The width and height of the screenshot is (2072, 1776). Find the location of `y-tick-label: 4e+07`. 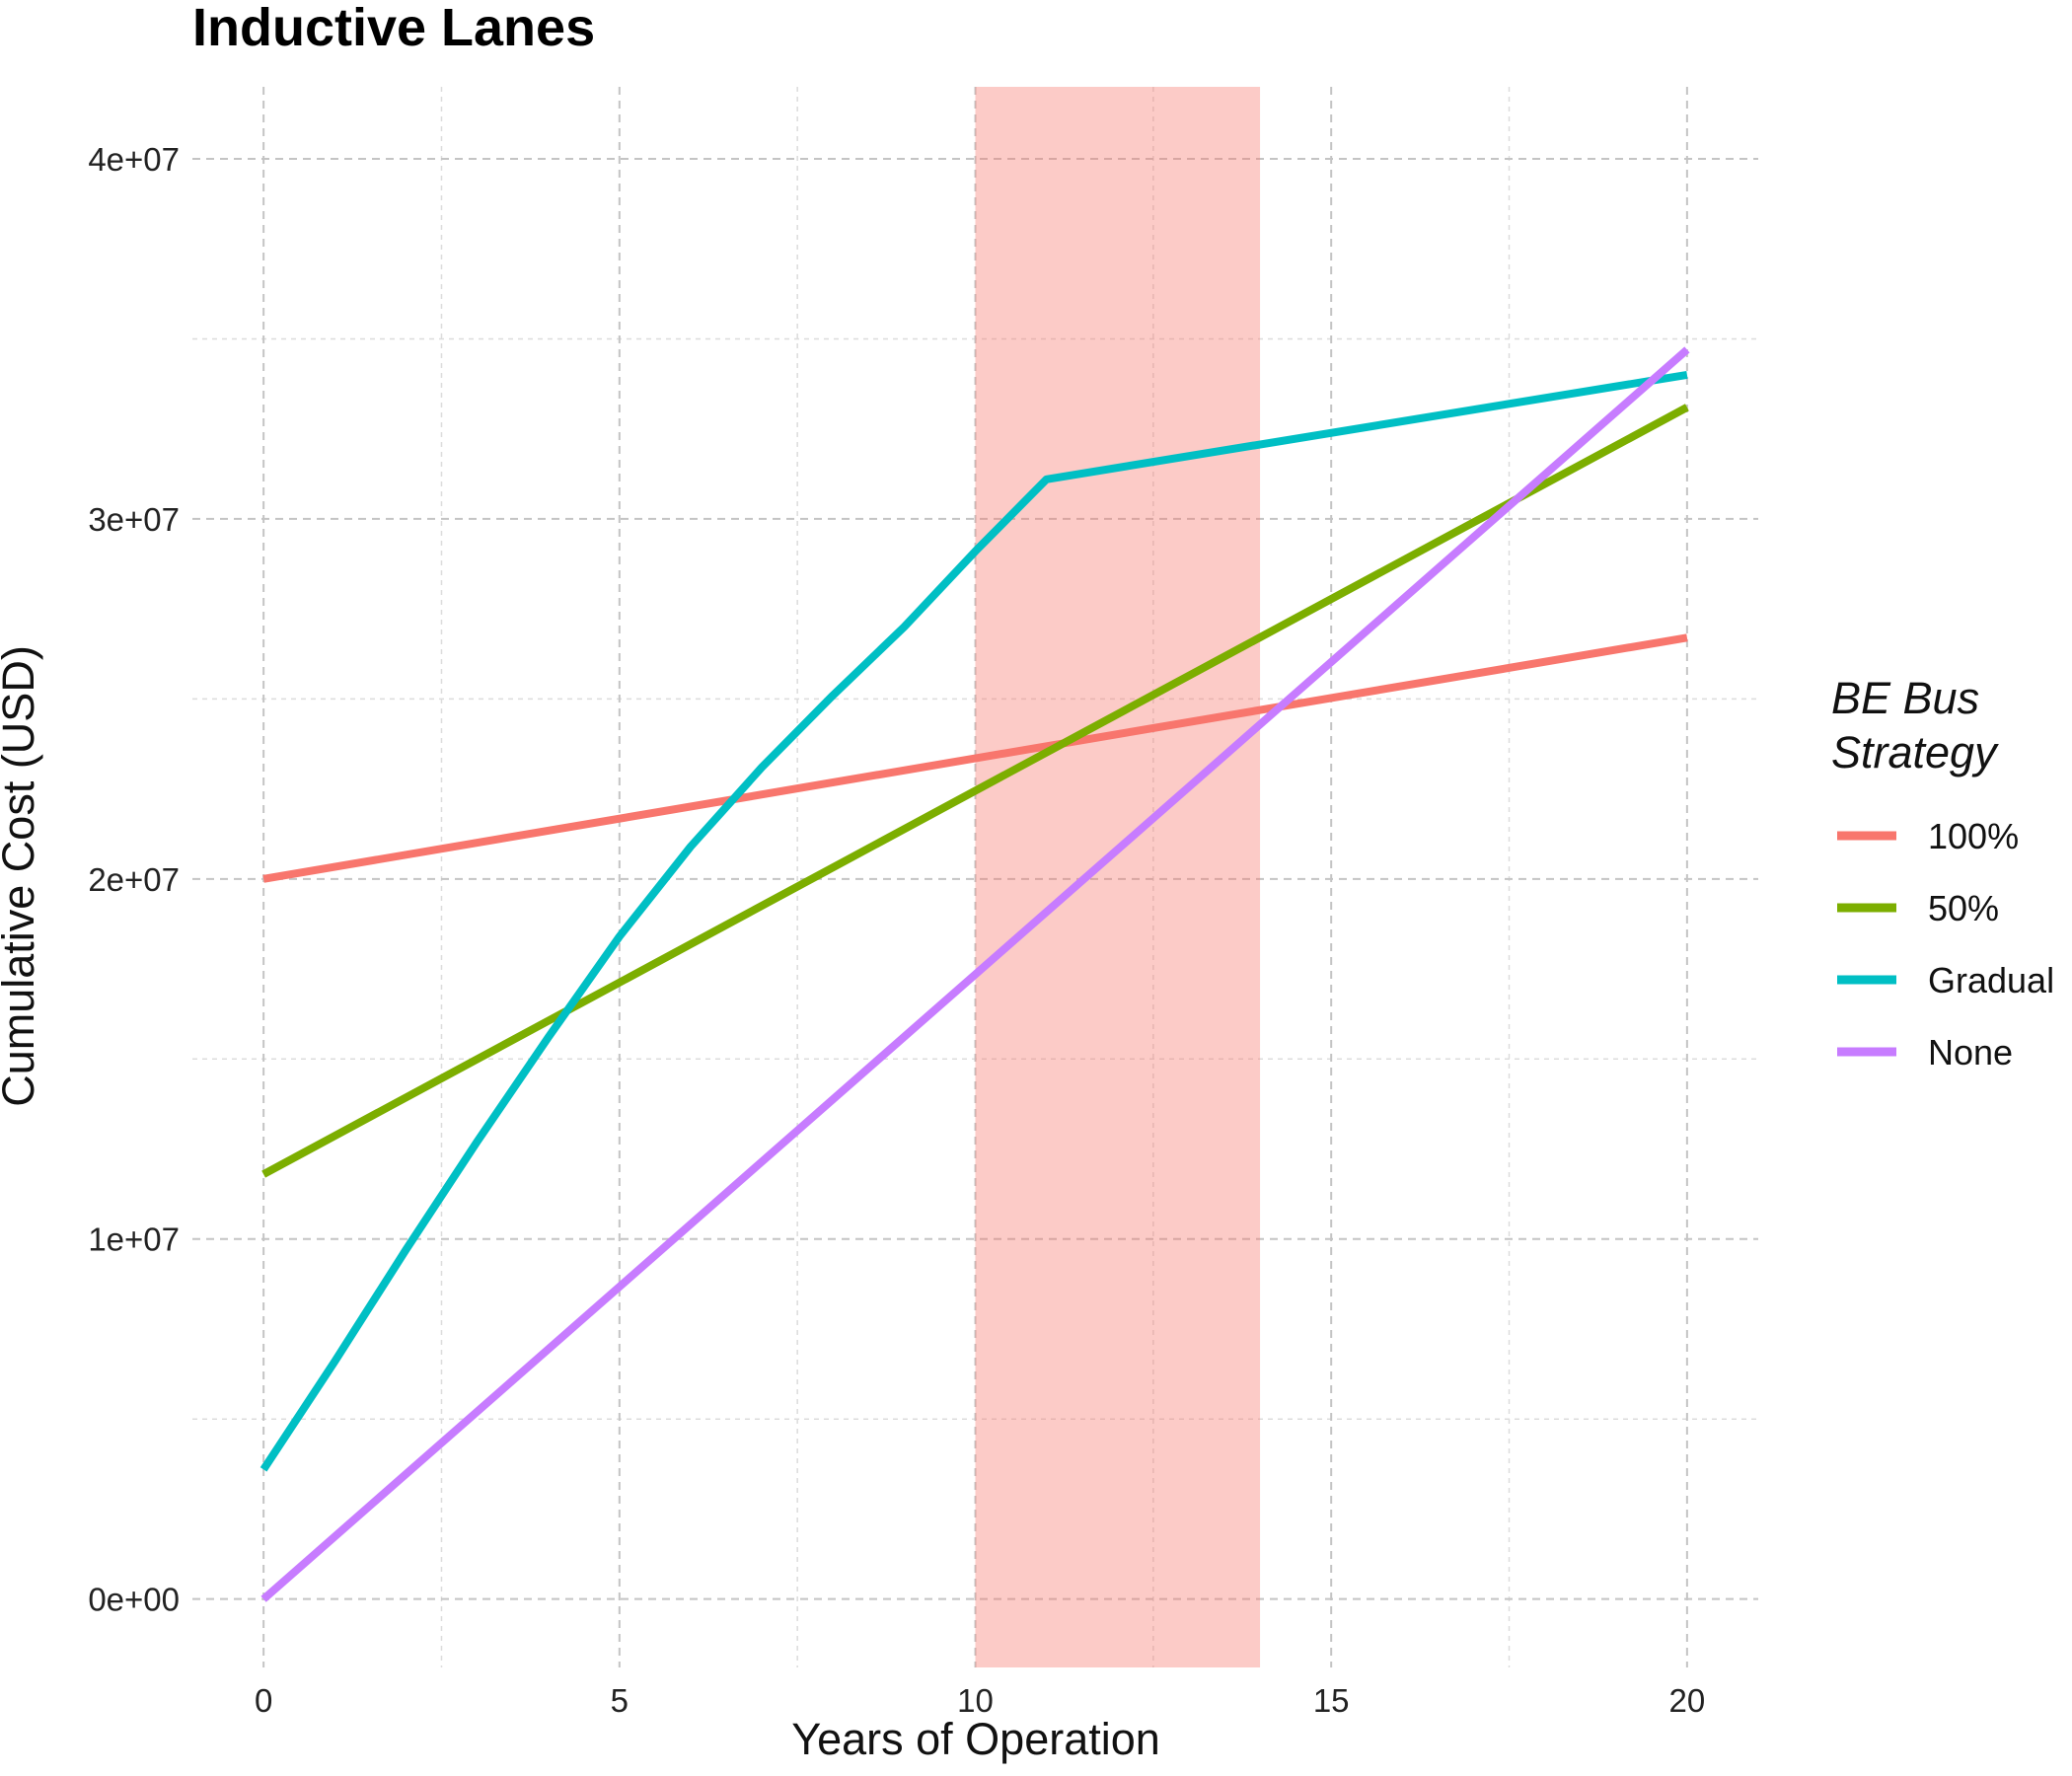

y-tick-label: 4e+07 is located at coordinates (134, 160).